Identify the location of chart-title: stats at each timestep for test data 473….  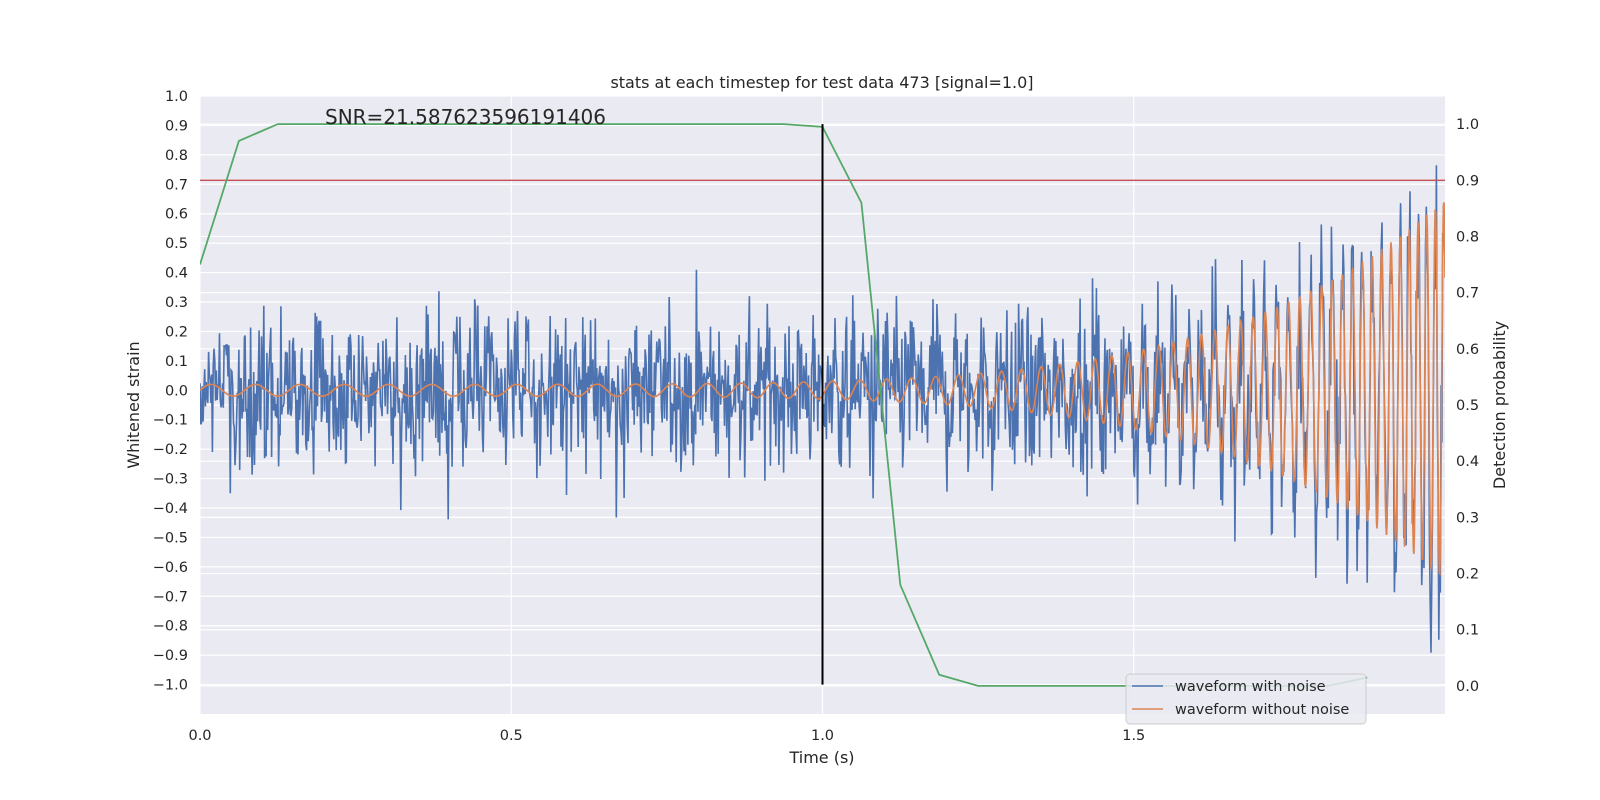
(821, 82).